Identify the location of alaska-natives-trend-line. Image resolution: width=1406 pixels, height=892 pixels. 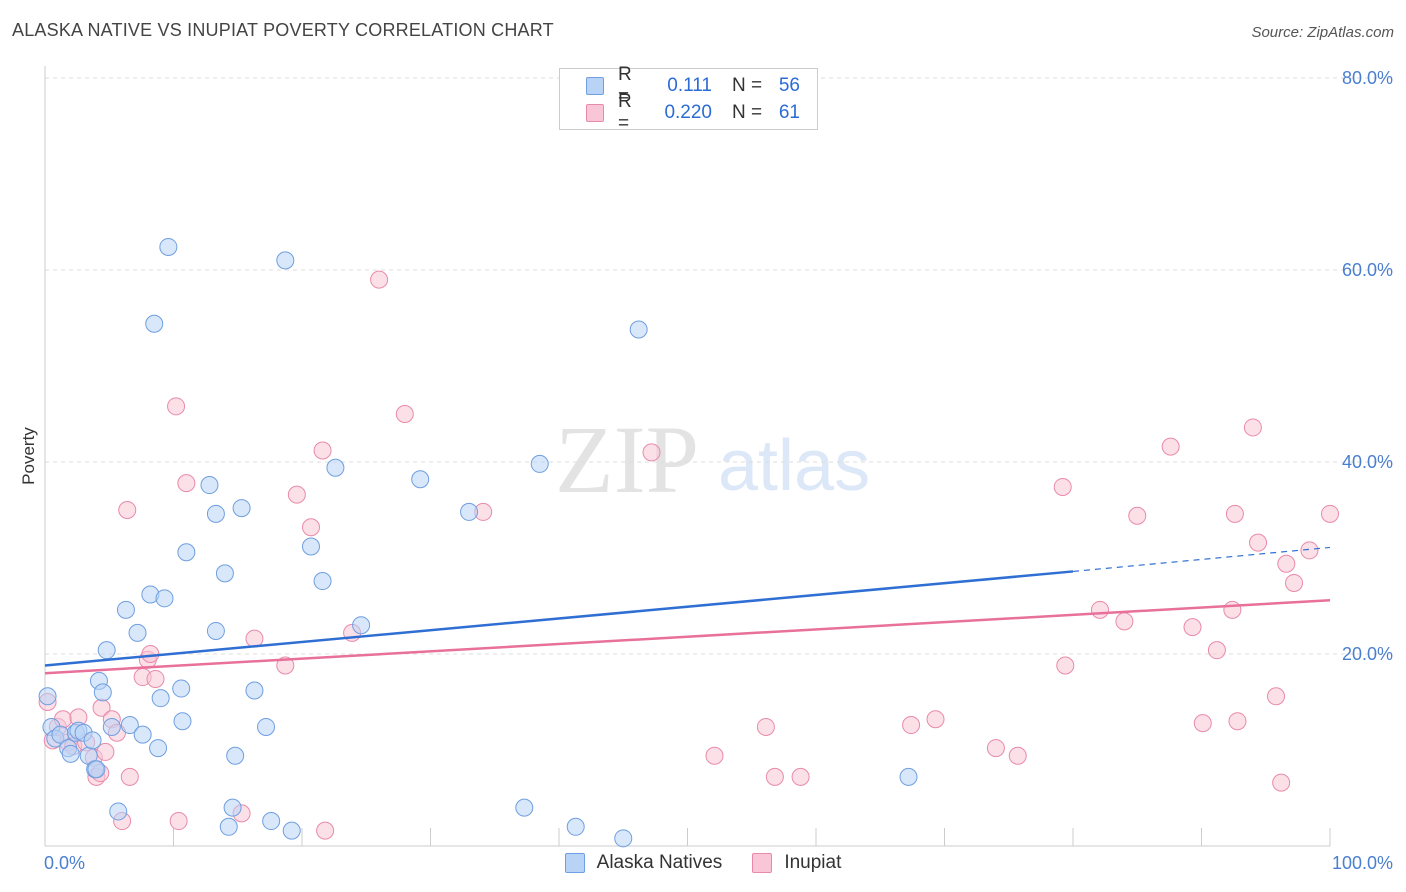
(559, 618).